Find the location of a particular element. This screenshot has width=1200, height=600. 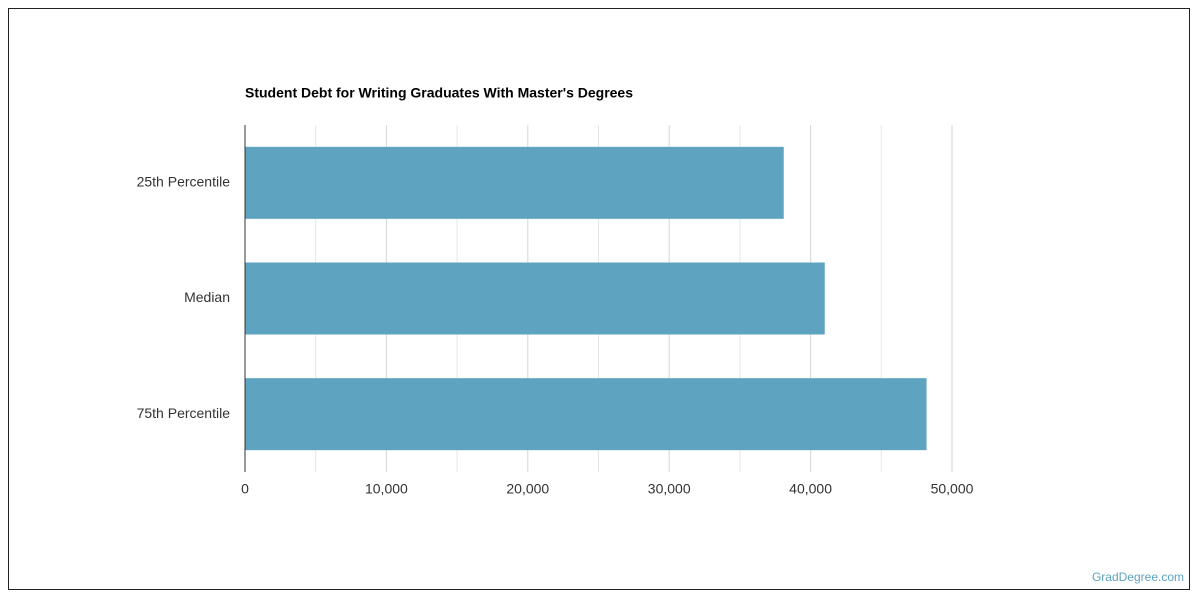

y-tick-label: 25th Percentile is located at coordinates (184, 182).